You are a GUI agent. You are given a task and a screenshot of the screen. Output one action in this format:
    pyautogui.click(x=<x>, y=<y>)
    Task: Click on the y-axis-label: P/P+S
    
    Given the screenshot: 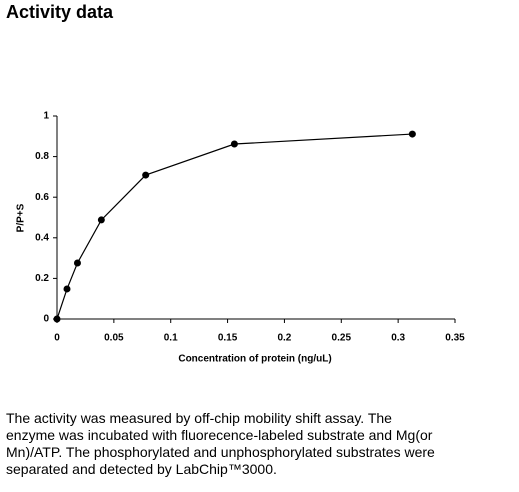 What is the action you would take?
    pyautogui.click(x=21, y=217)
    